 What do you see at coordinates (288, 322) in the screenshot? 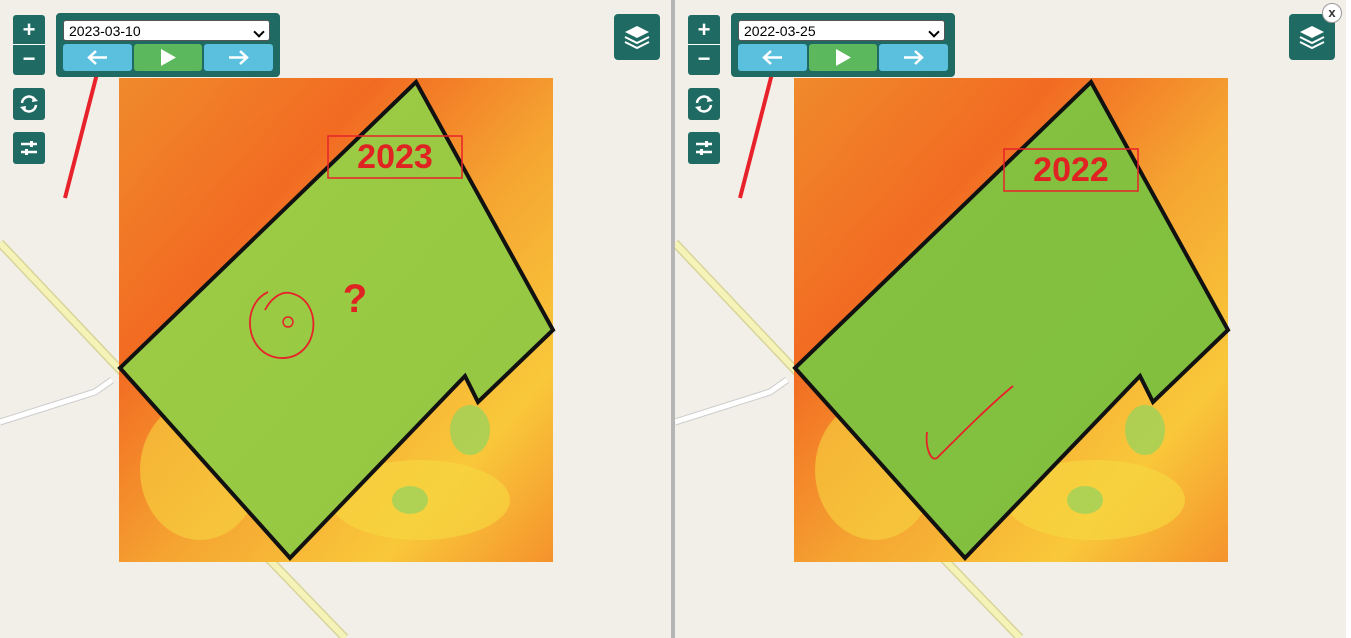
I see `annotation-dot` at bounding box center [288, 322].